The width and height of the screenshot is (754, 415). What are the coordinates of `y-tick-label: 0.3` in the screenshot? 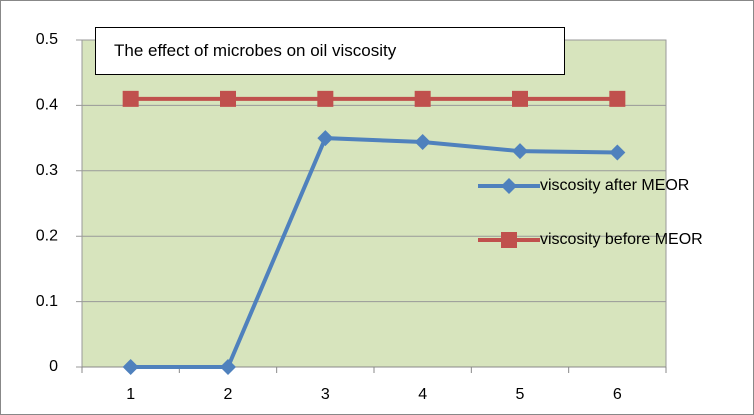 It's located at (47, 170).